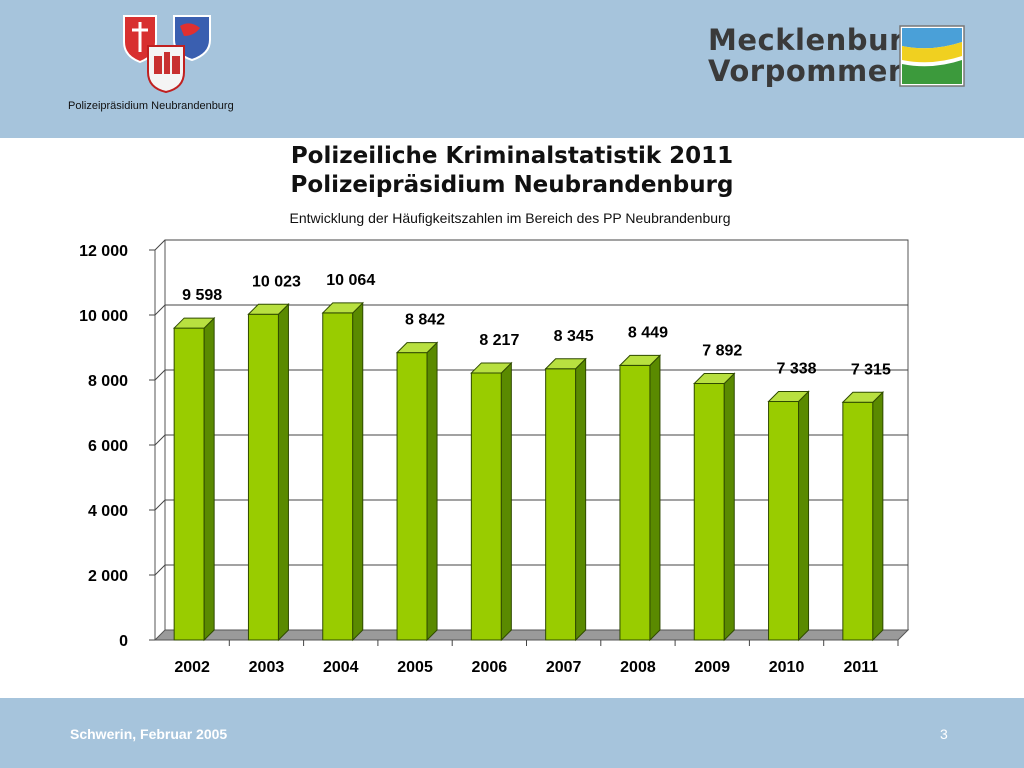 The height and width of the screenshot is (768, 1024). I want to click on x-tick-label: 2007, so click(564, 667).